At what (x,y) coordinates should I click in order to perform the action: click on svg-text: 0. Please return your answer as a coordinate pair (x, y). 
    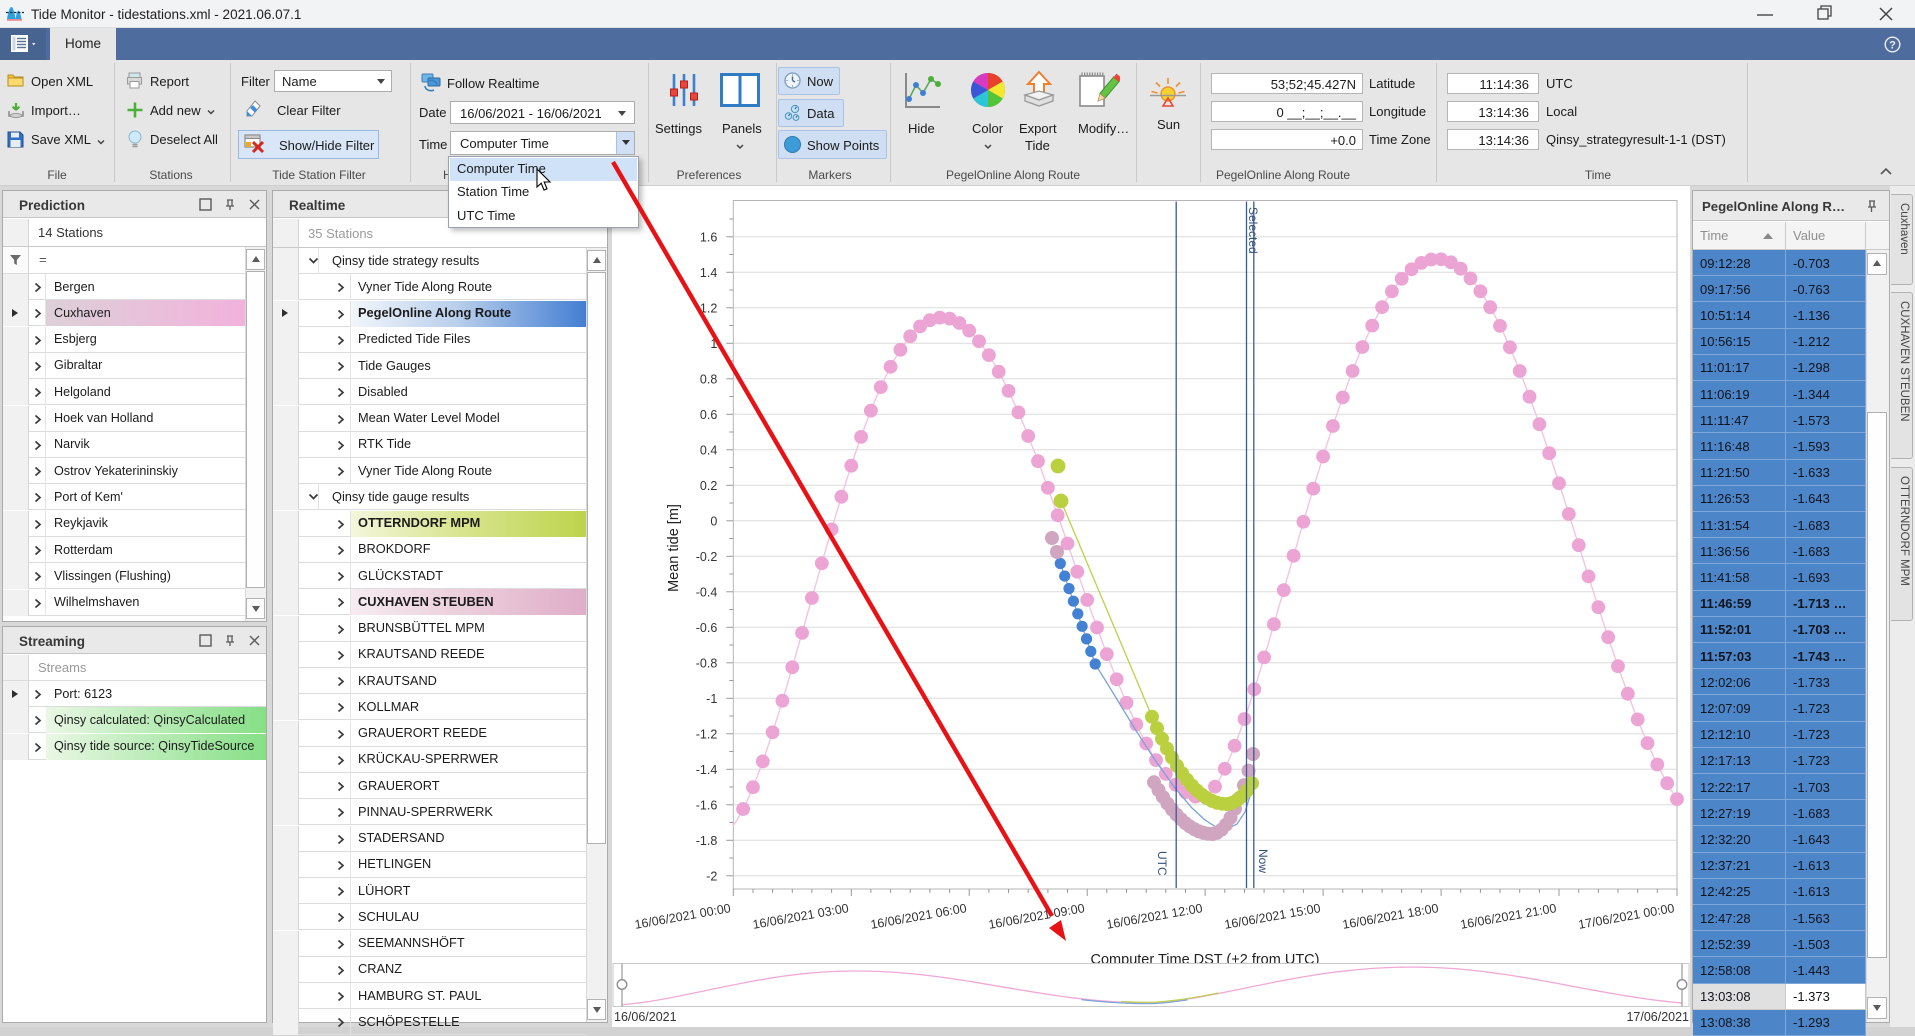
    Looking at the image, I should click on (713, 521).